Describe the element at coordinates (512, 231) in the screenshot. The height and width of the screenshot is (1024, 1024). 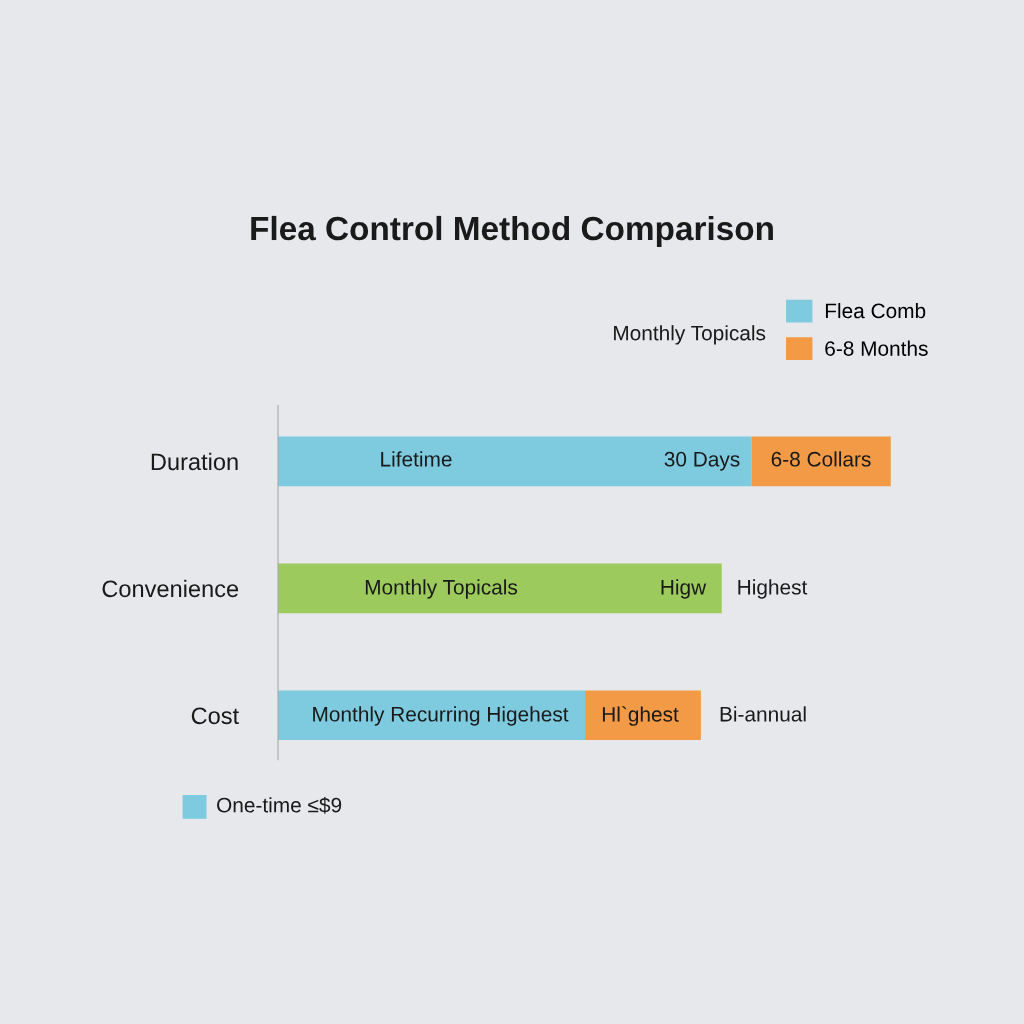
I see `chart-title: Flea Control Method Comparison` at that location.